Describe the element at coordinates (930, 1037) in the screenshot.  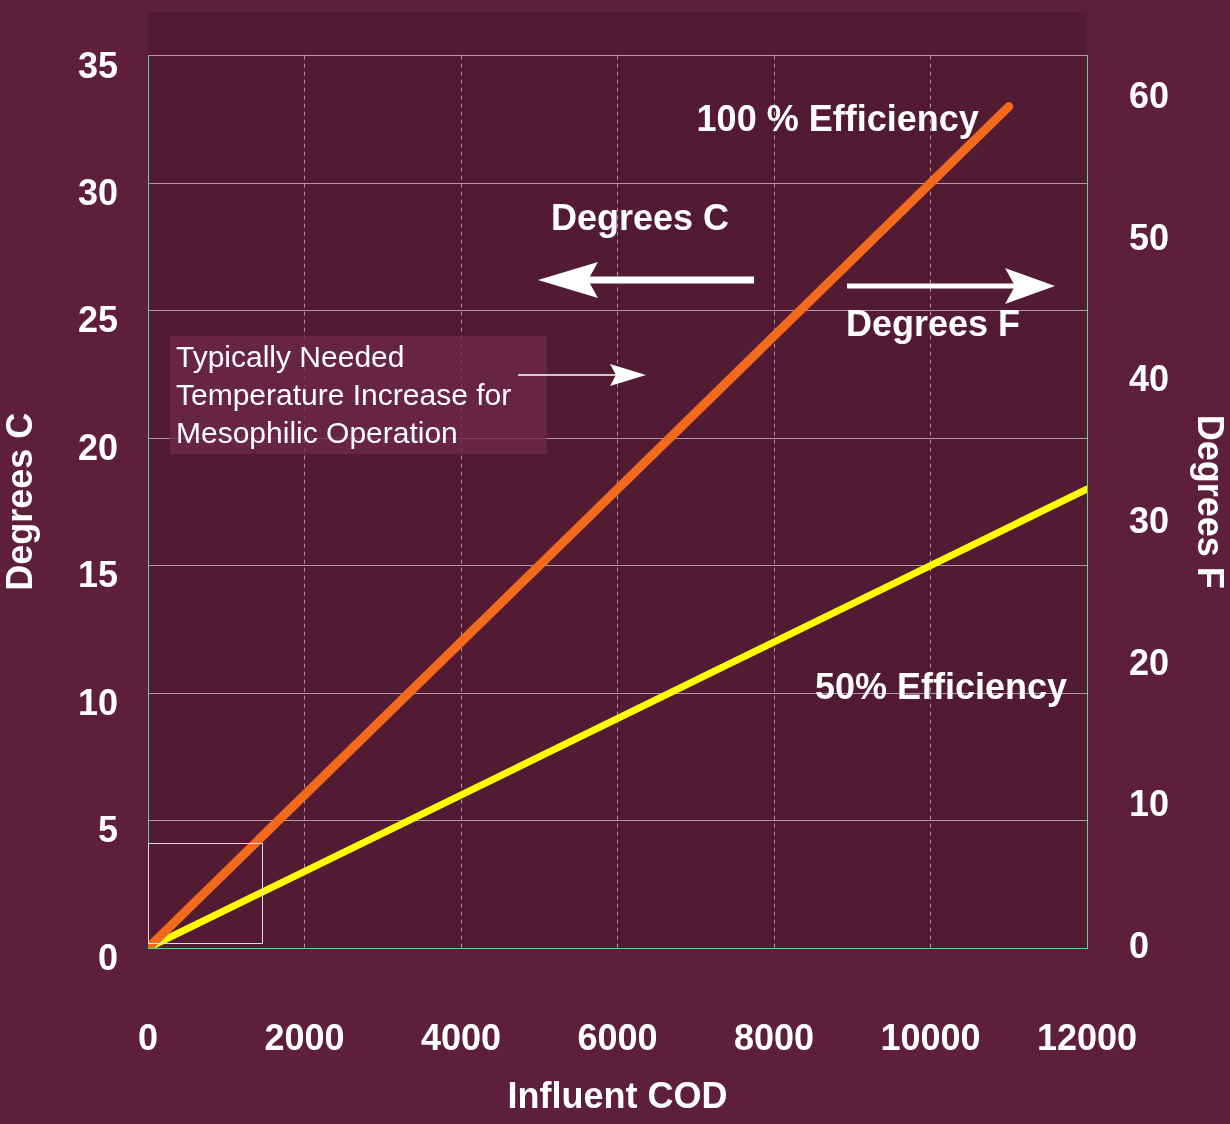
I see `x-tick-label: 10000` at that location.